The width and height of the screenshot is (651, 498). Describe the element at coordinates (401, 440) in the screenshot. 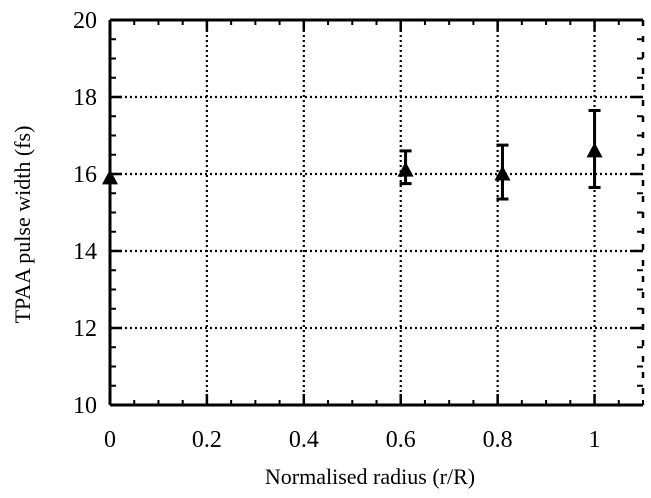

I see `x-tick-label-3: 0.6` at that location.